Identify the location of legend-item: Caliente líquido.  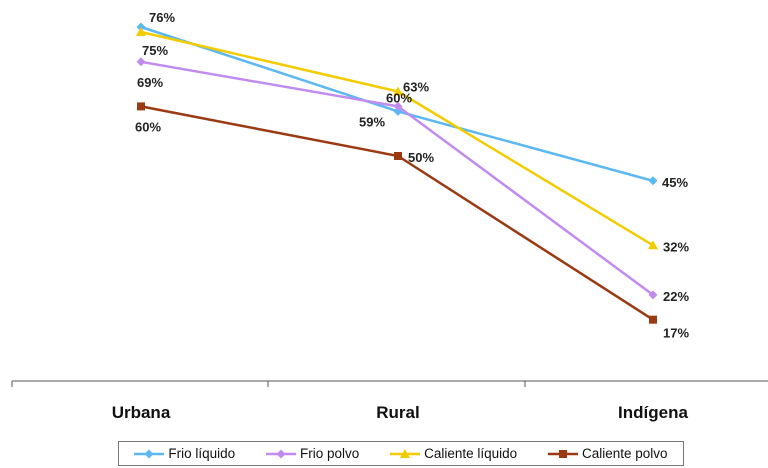
(453, 453).